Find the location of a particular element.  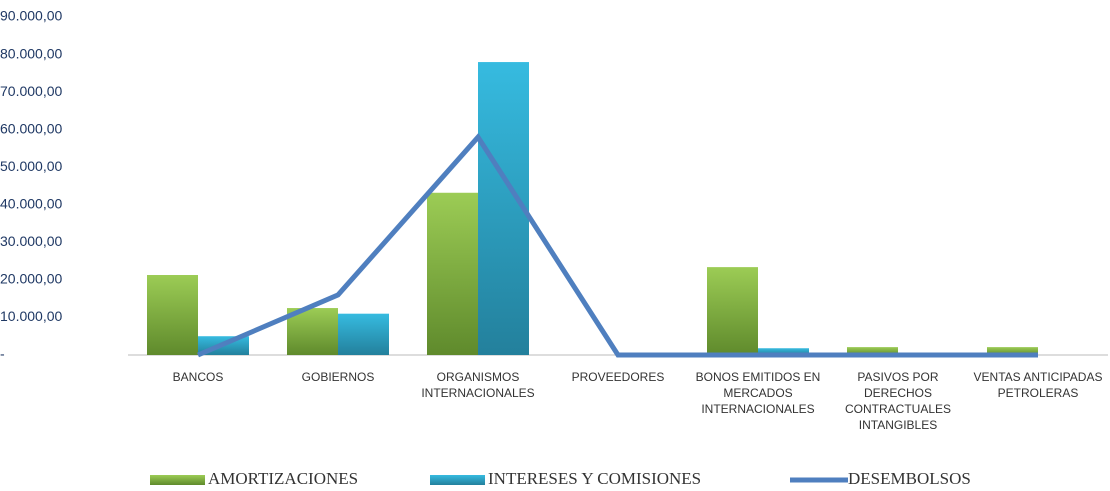

y-tick-label: 50.000,00 is located at coordinates (31, 166).